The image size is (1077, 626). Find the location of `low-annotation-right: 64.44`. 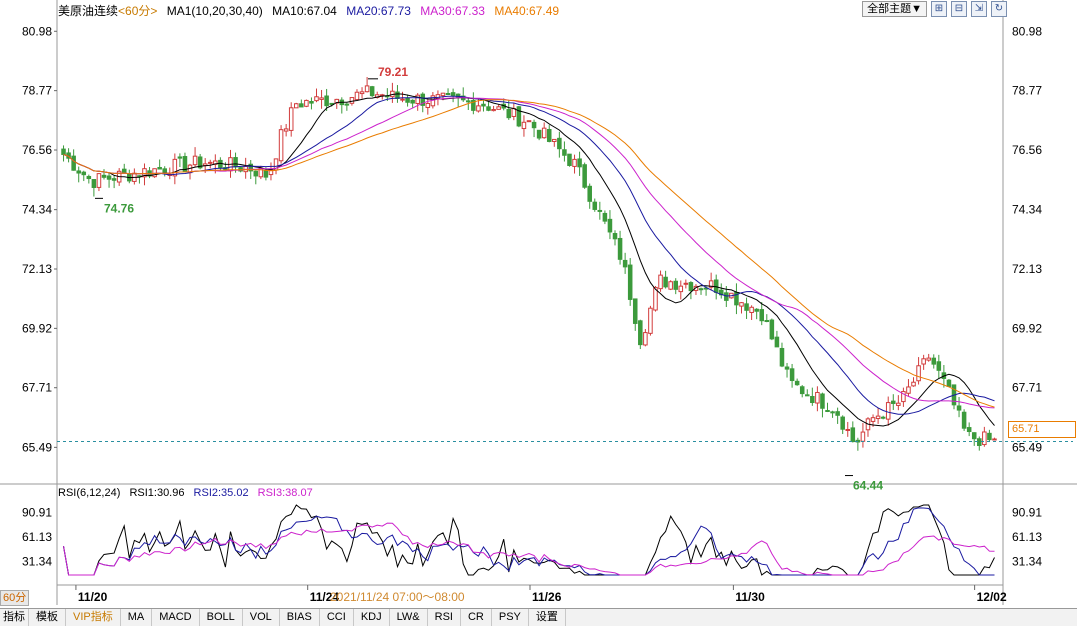

low-annotation-right: 64.44 is located at coordinates (868, 486).